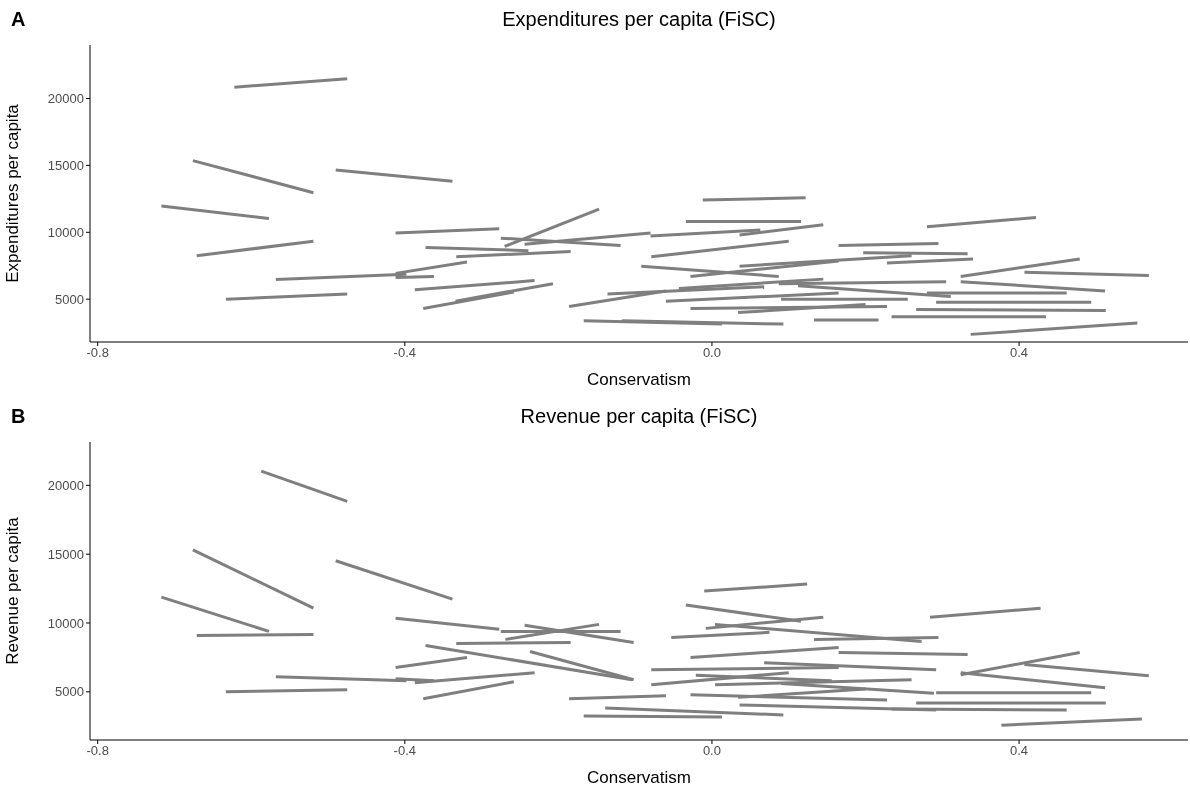 This screenshot has width=1190, height=795. Describe the element at coordinates (18, 19) in the screenshot. I see `text: A` at that location.